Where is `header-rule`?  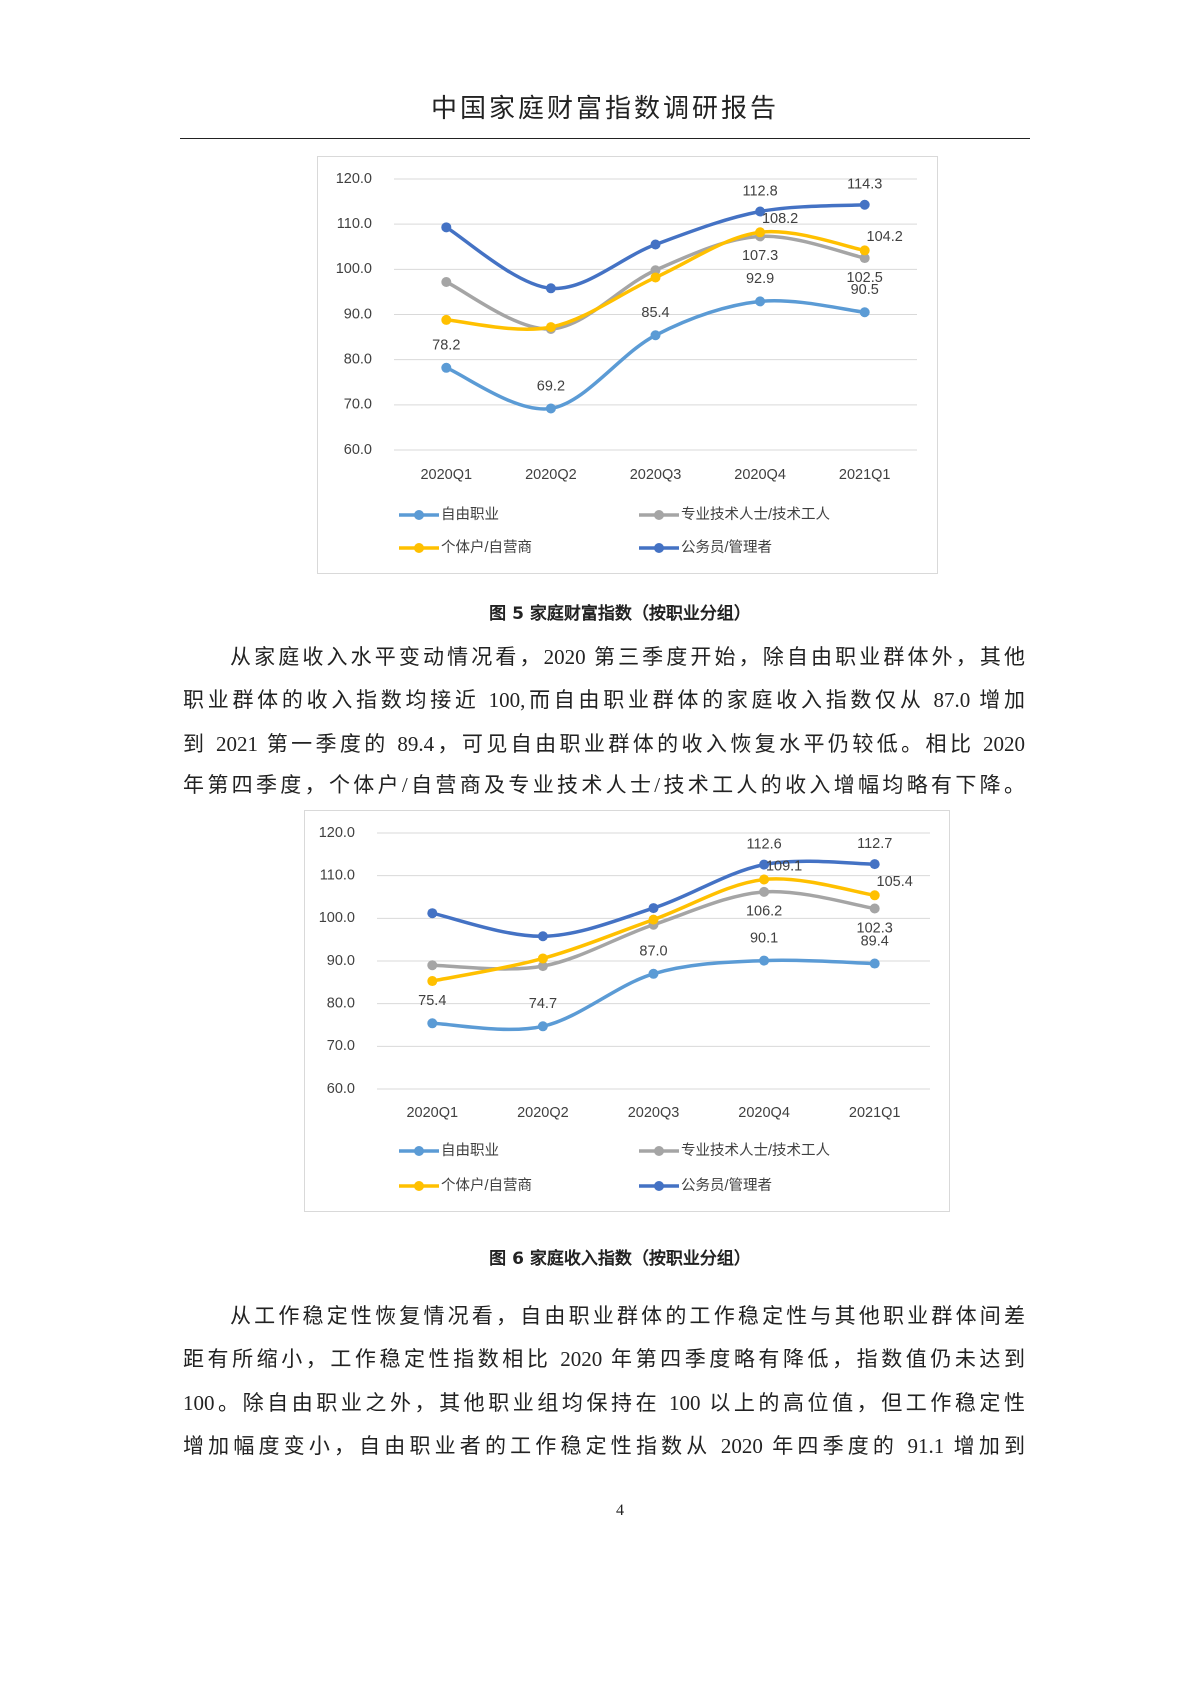
header-rule is located at coordinates (605, 138).